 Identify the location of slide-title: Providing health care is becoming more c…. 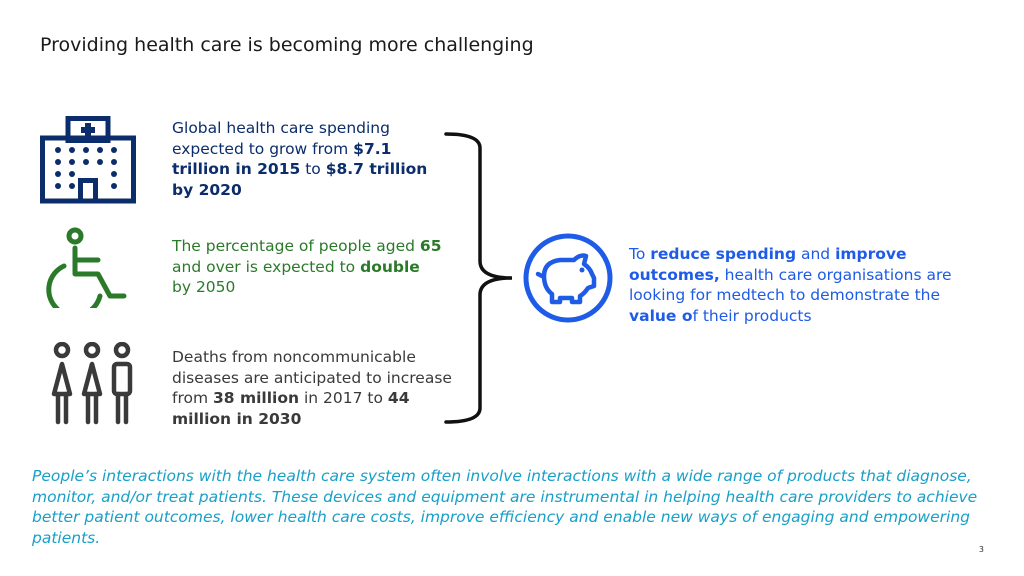
(287, 45).